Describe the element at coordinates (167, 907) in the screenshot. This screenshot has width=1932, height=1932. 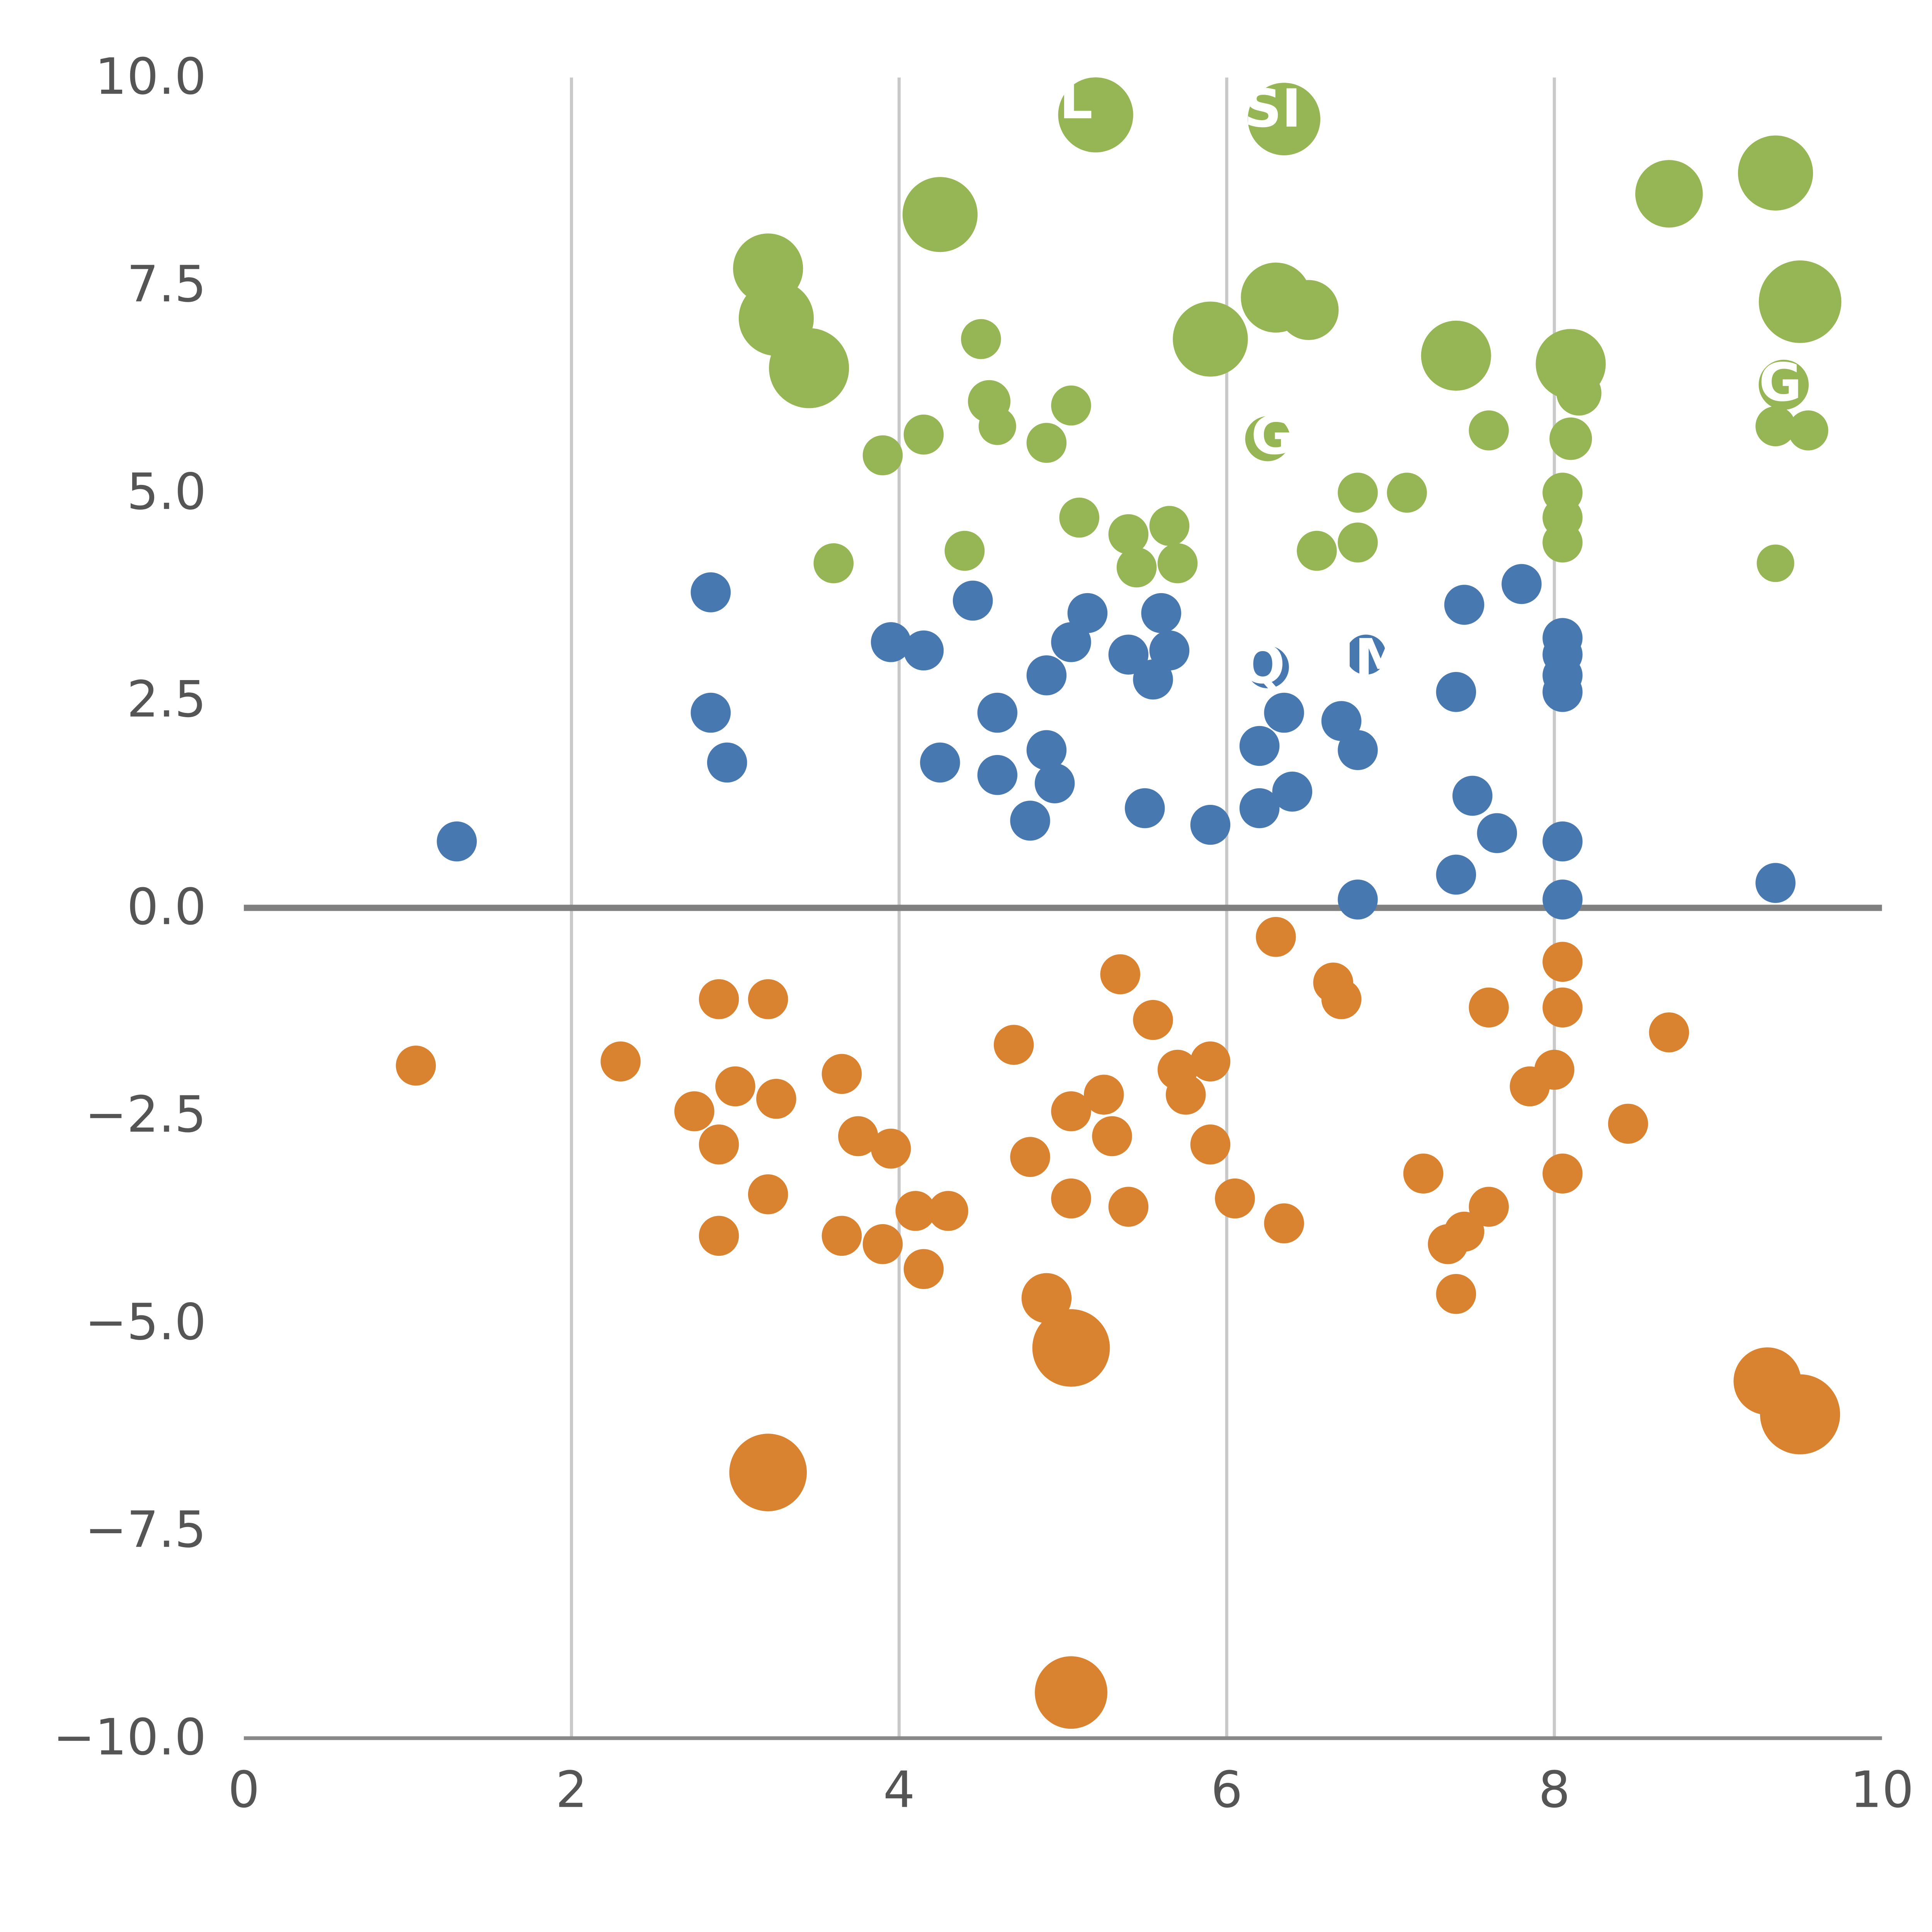
I see `y-tick-label: 0.0` at that location.